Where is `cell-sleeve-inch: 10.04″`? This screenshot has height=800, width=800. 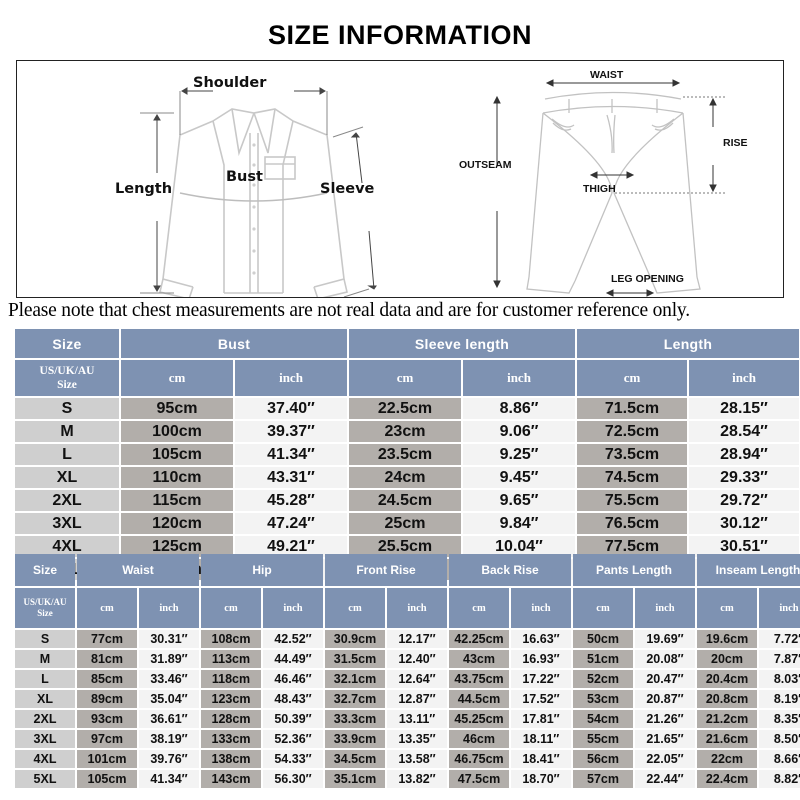 cell-sleeve-inch: 10.04″ is located at coordinates (519, 546).